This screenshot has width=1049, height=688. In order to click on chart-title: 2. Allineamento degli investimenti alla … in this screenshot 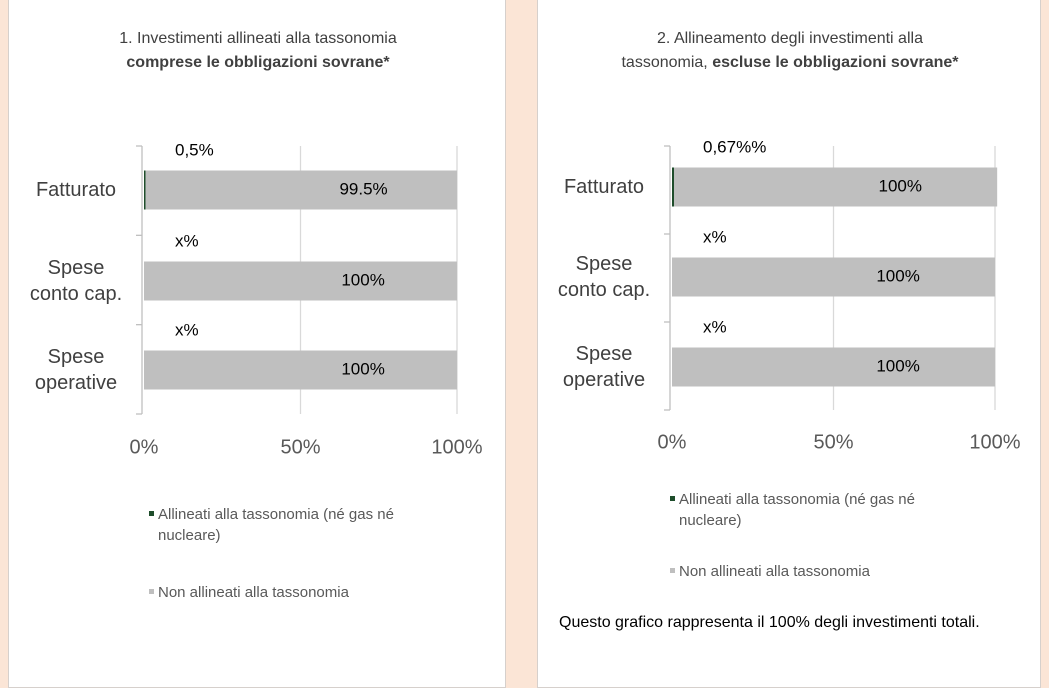, I will do `click(790, 51)`.